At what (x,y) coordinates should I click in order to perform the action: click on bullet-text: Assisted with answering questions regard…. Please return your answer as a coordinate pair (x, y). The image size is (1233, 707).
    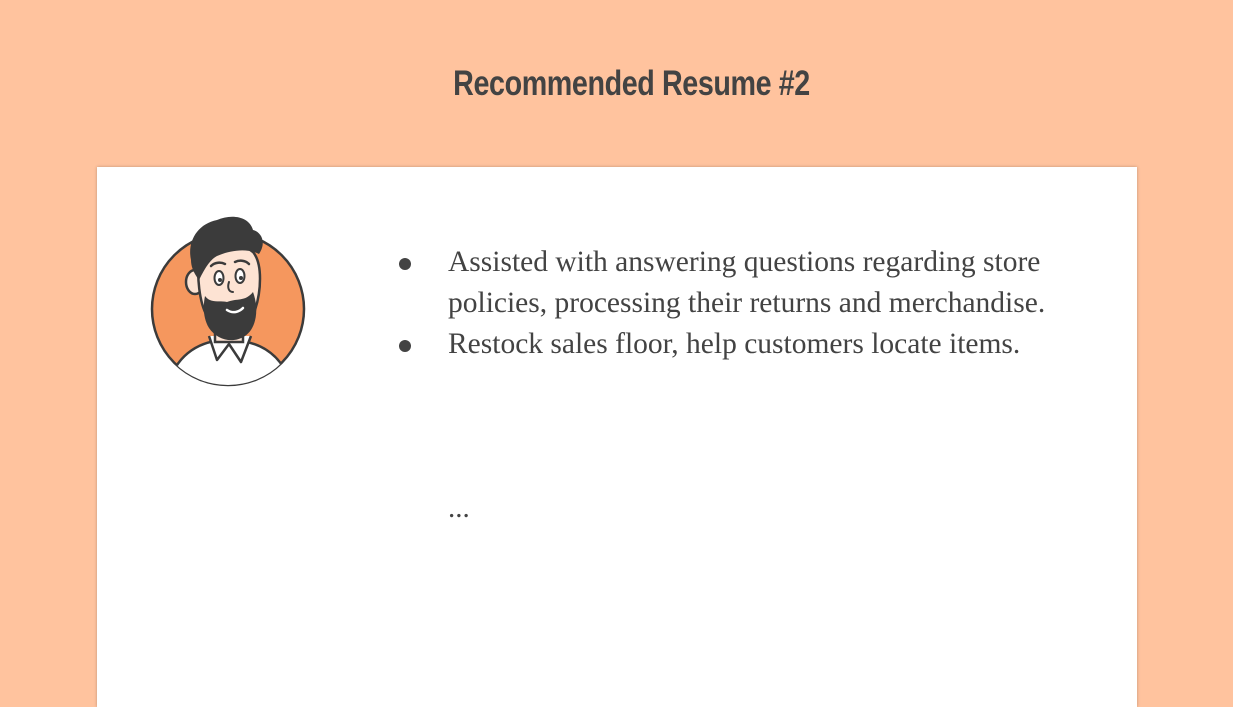
    Looking at the image, I should click on (747, 282).